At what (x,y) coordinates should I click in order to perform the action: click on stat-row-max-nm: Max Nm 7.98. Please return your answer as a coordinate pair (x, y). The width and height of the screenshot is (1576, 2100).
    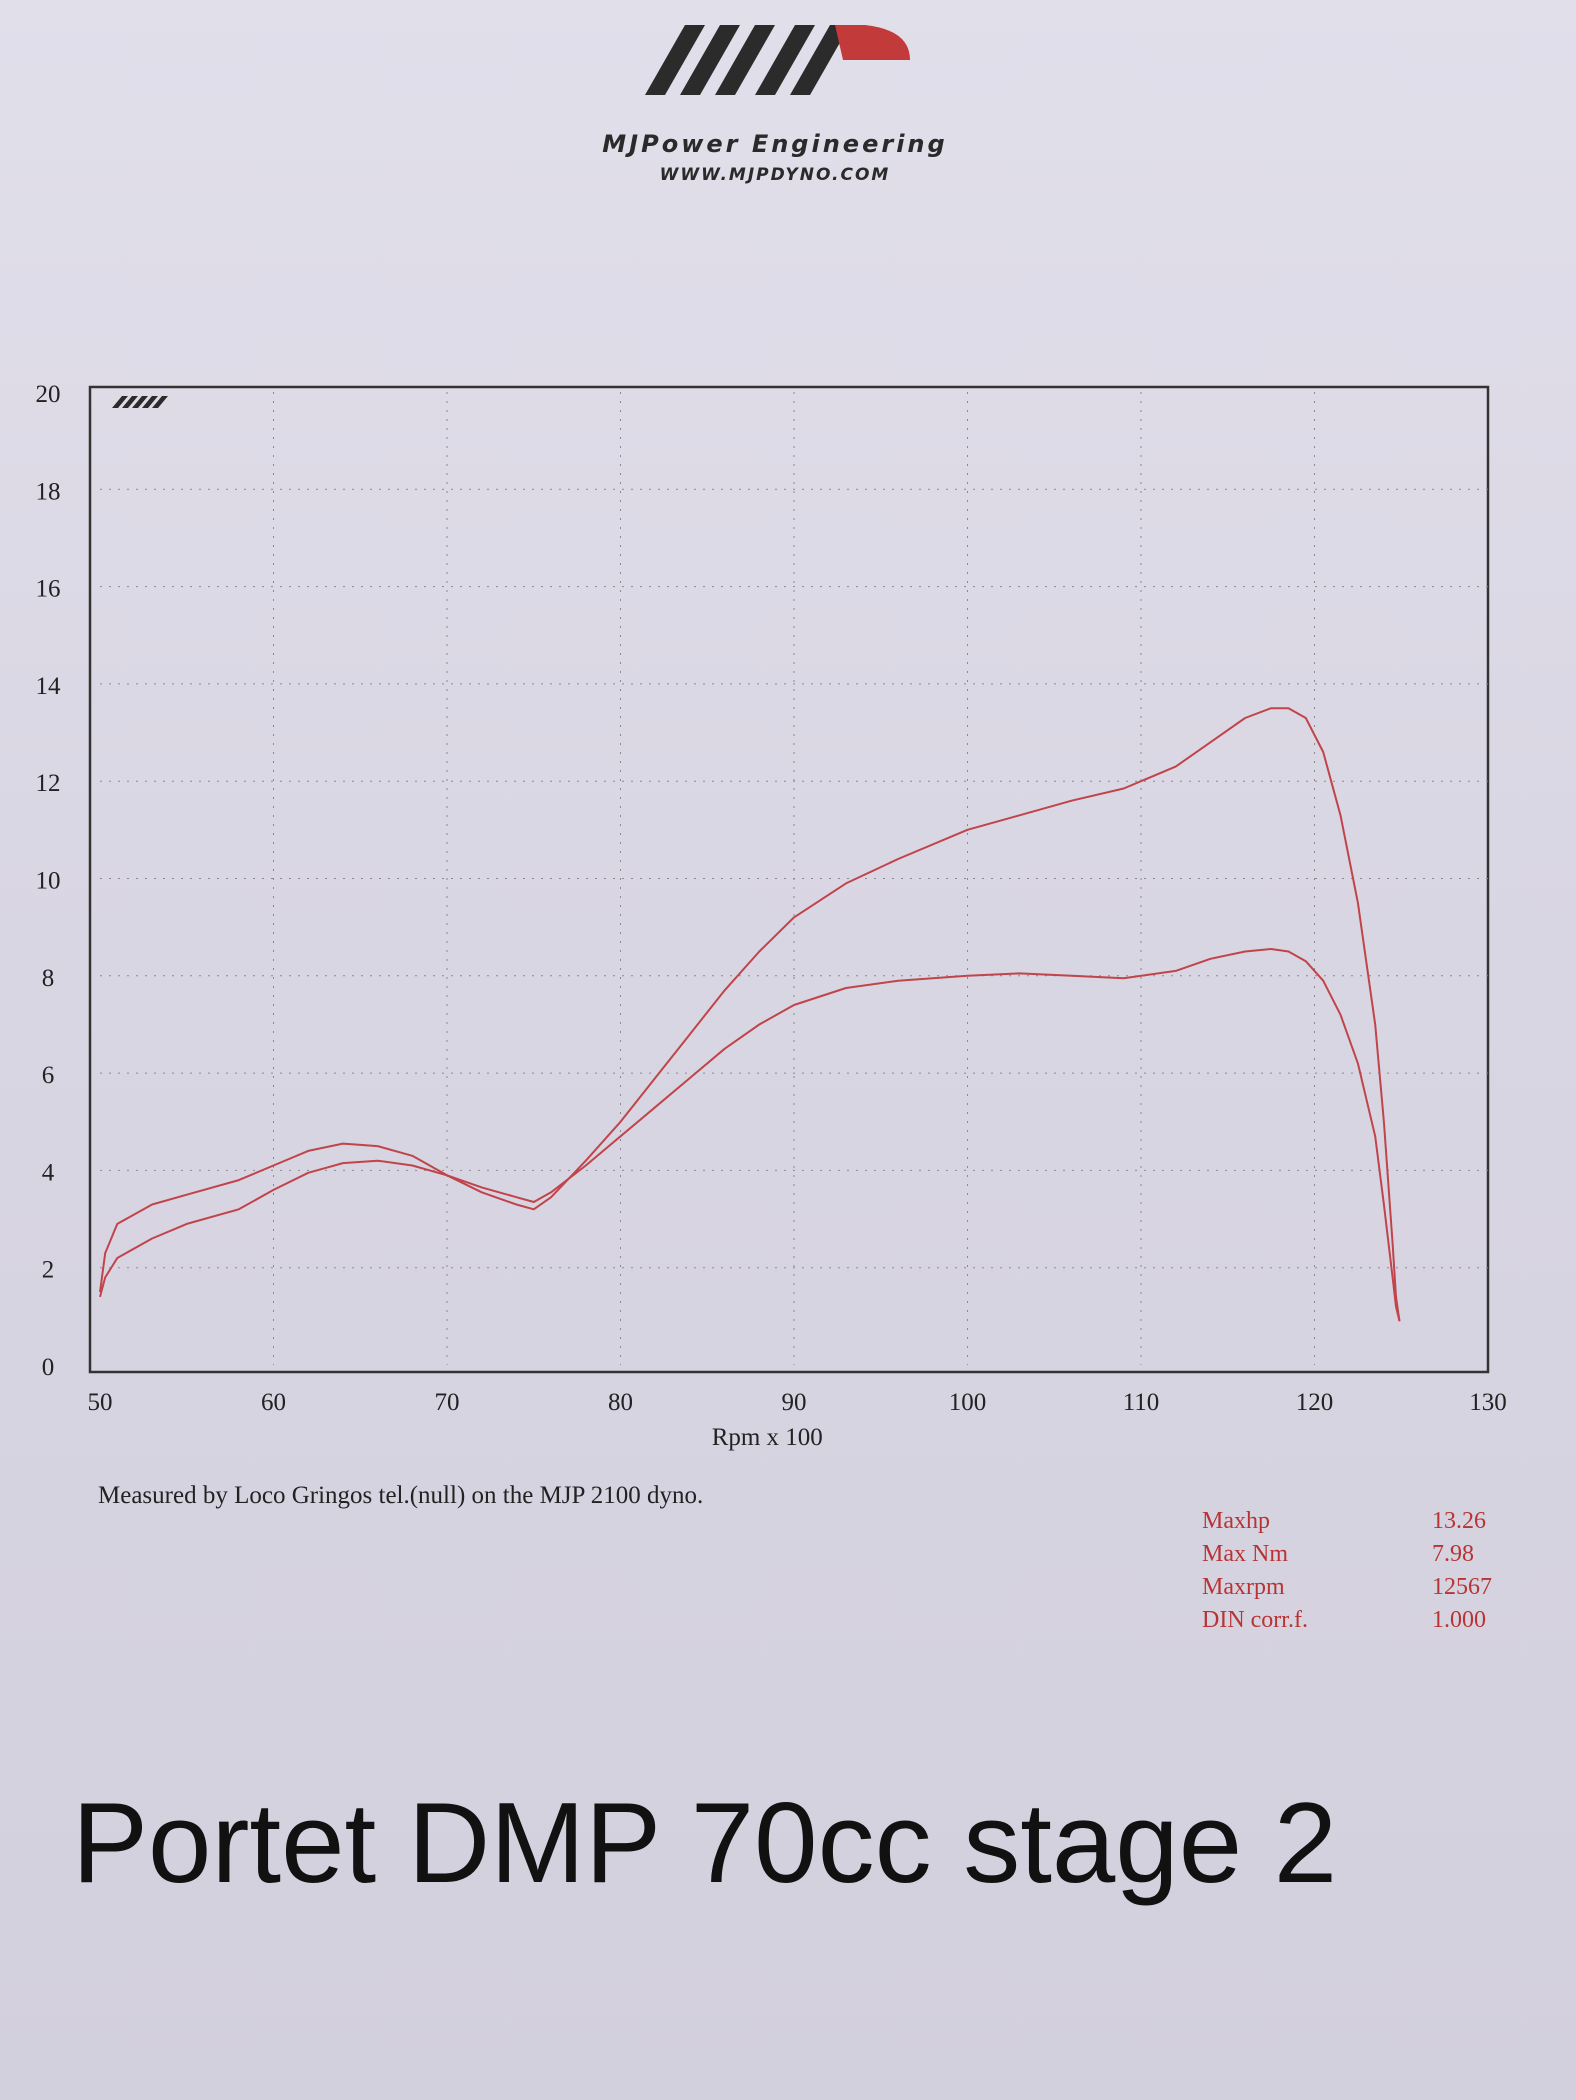
    Looking at the image, I should click on (1367, 1554).